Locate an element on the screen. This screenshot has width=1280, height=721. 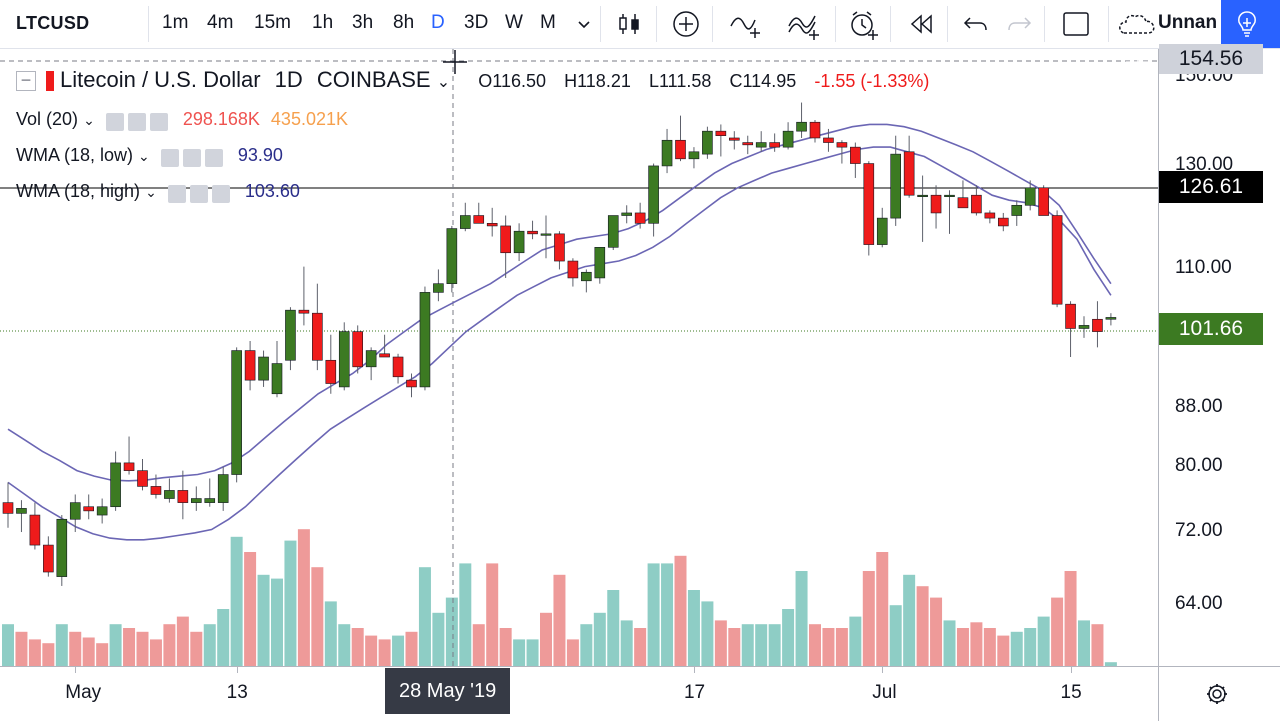
layout-name-button: Unnan is located at coordinates (1188, 22).